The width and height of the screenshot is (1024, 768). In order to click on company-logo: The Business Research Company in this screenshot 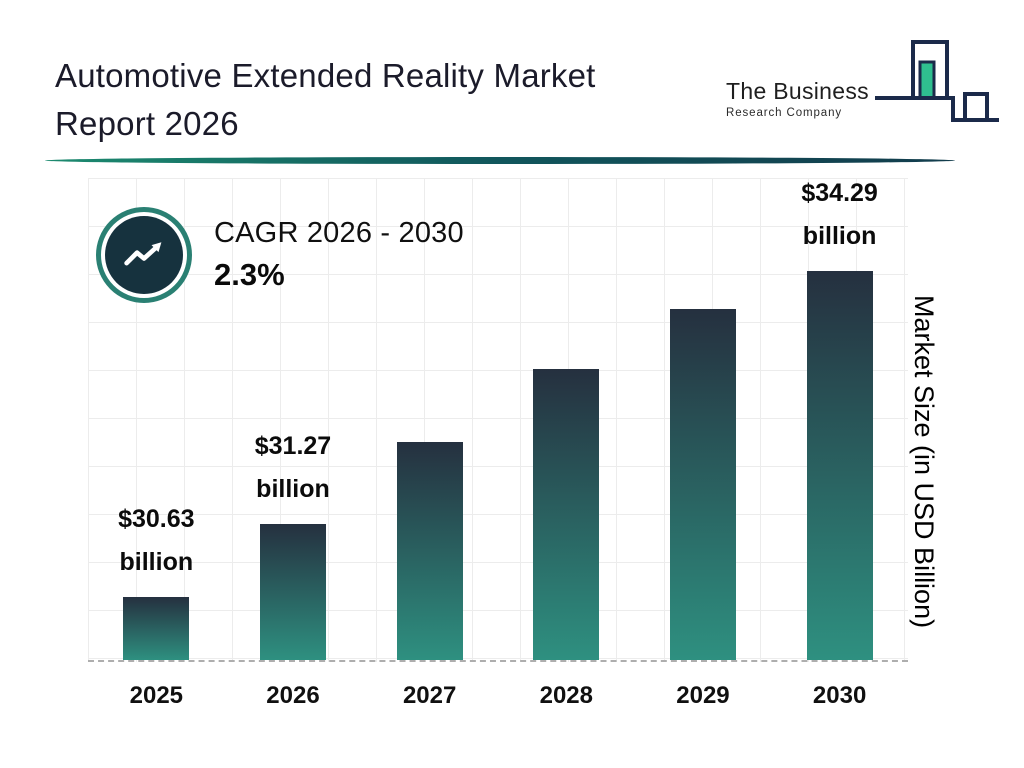, I will do `click(863, 87)`.